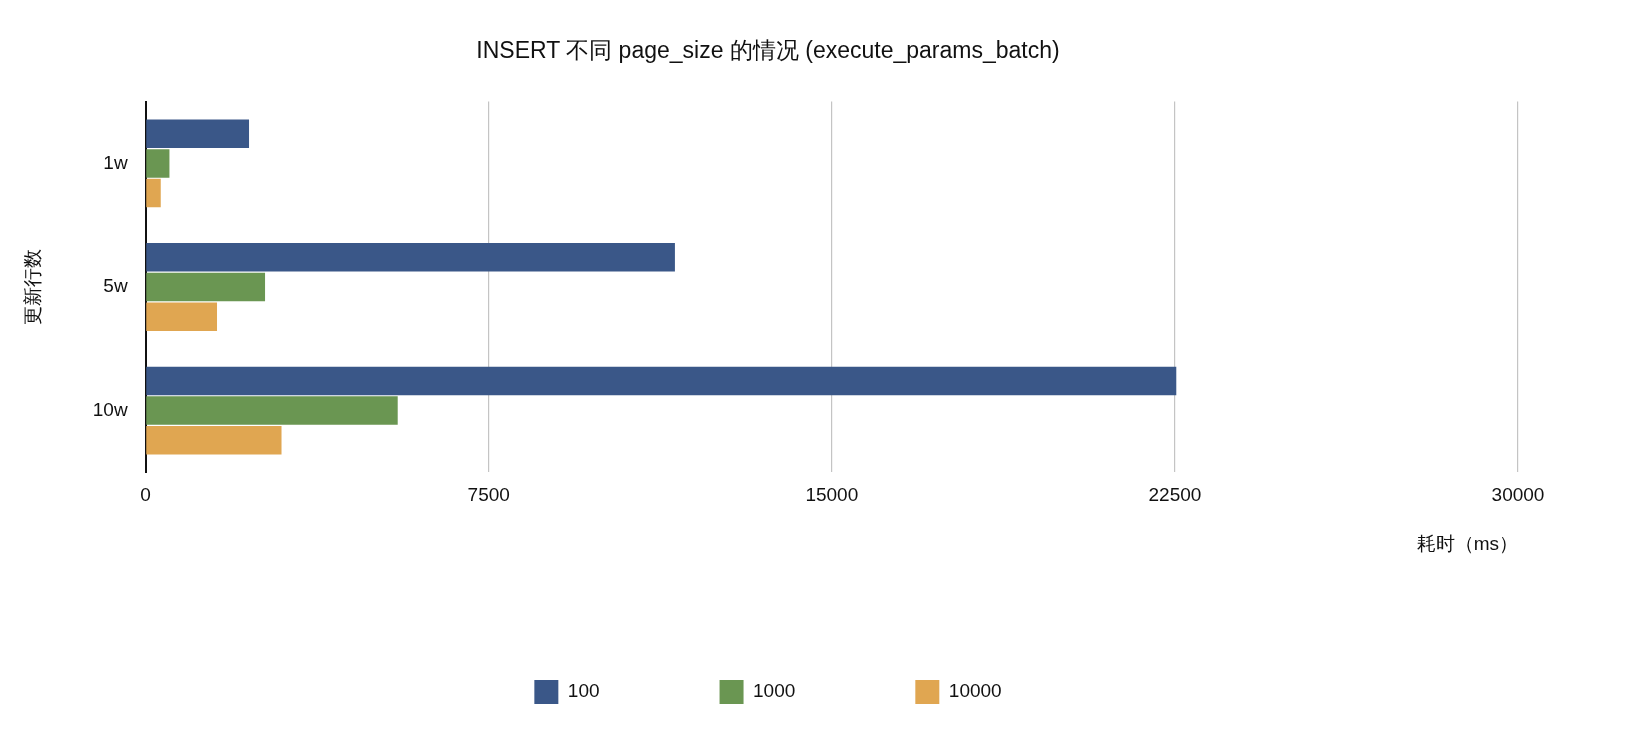 The image size is (1646, 732). What do you see at coordinates (768, 50) in the screenshot?
I see `chart-title: INSERT 不同 page_size 的情况 (execute_params_batch)` at bounding box center [768, 50].